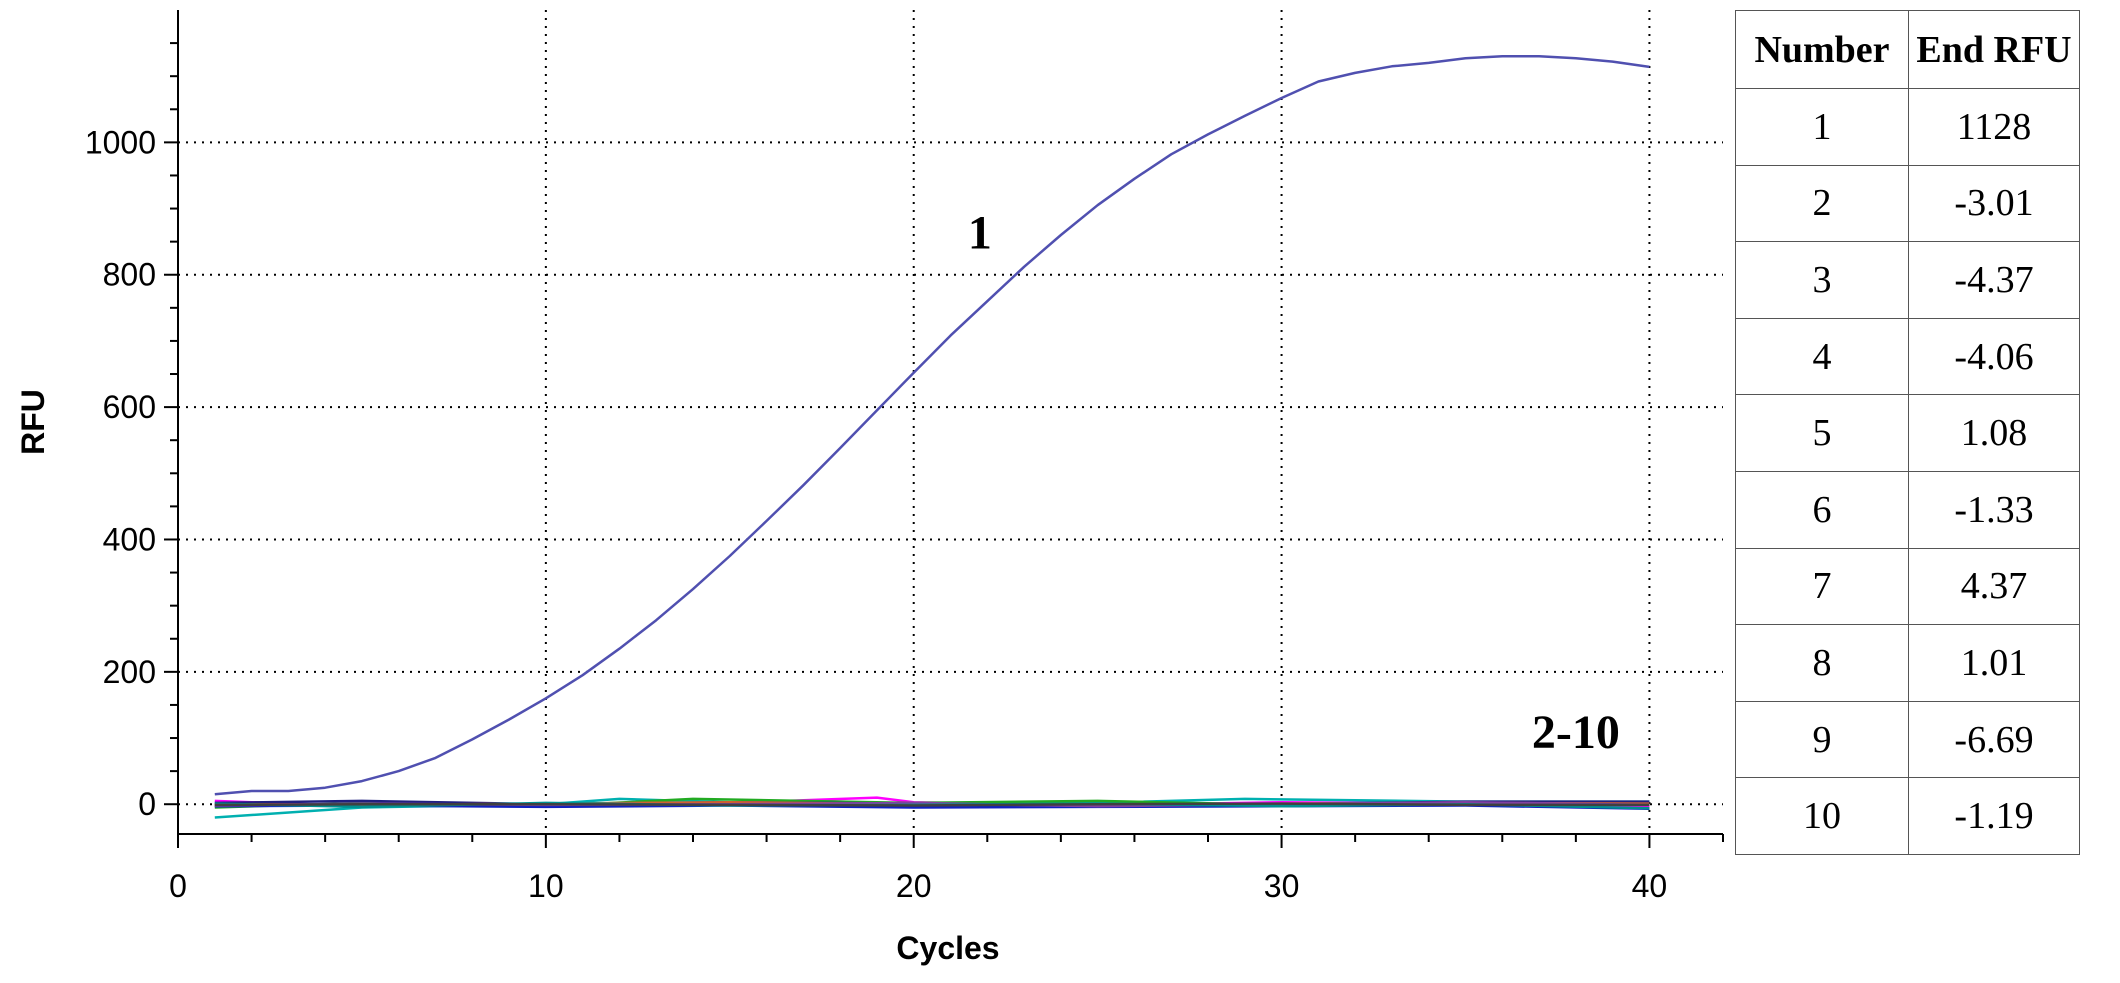 The height and width of the screenshot is (983, 2120). What do you see at coordinates (1994, 127) in the screenshot?
I see `cell-end-rfu: 1128` at bounding box center [1994, 127].